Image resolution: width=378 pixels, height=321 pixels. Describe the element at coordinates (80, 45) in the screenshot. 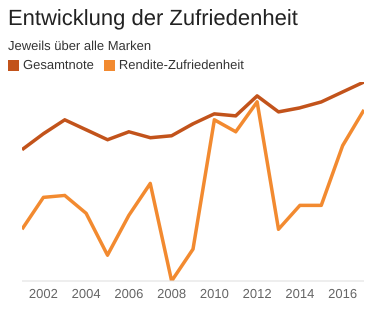

I see `chart-subtitle: Jeweils über alle Marken` at that location.